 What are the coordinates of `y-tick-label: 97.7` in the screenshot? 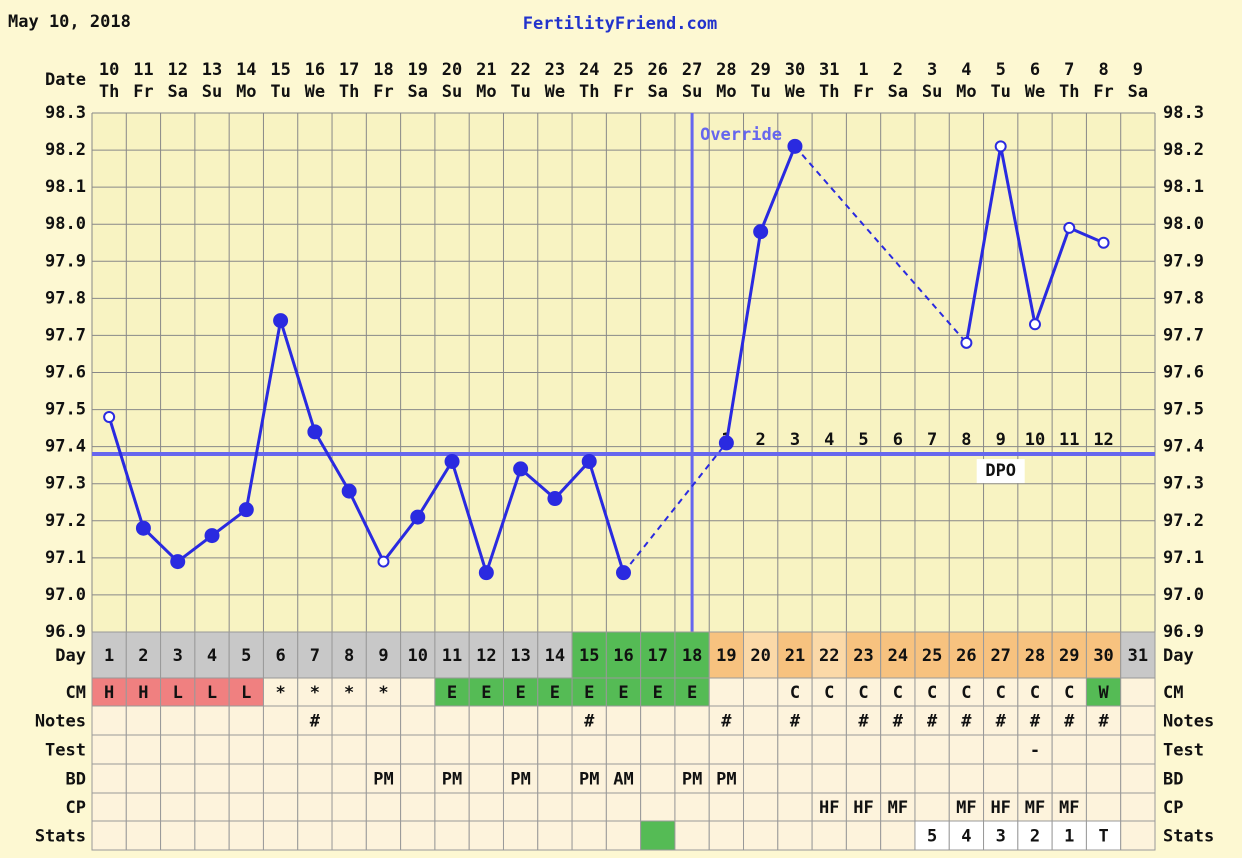 It's located at (65, 335).